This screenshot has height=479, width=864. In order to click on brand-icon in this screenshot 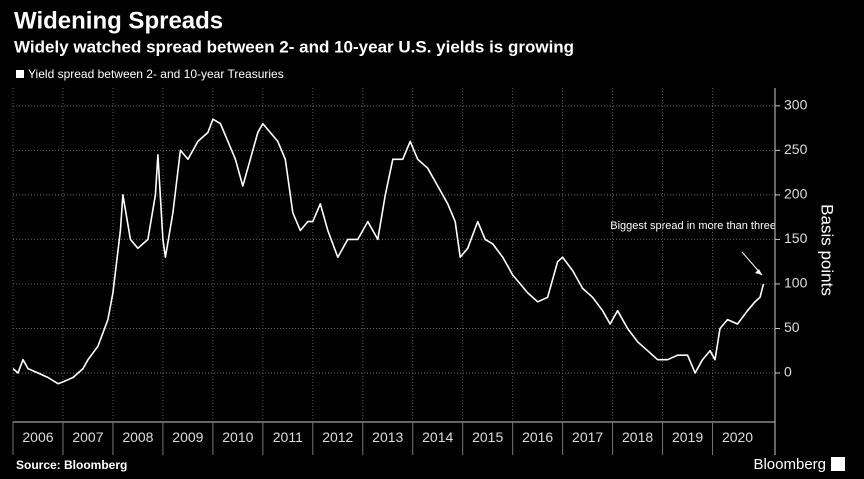, I will do `click(838, 464)`.